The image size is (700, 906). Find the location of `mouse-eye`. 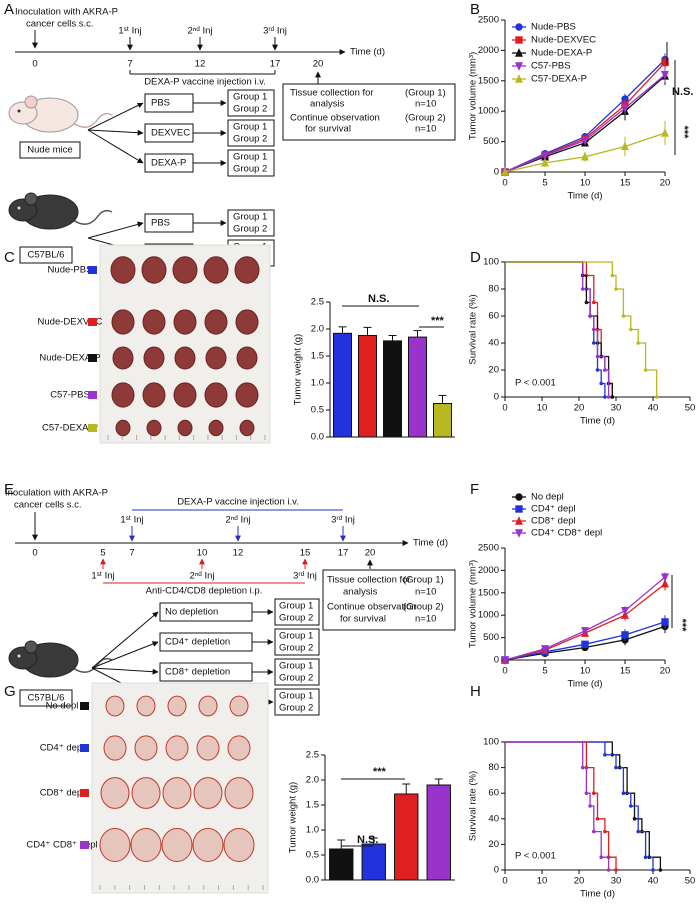

mouse-eye is located at coordinates (19, 656).